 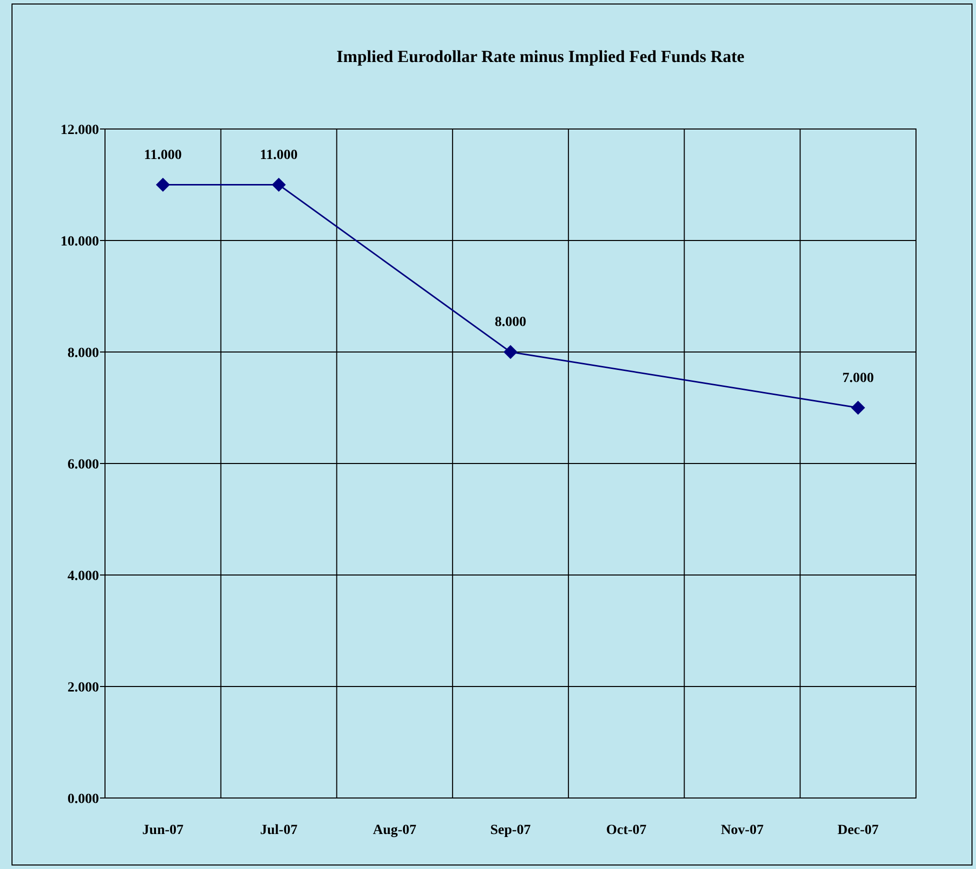 I want to click on data-label: 8.000, so click(x=510, y=322).